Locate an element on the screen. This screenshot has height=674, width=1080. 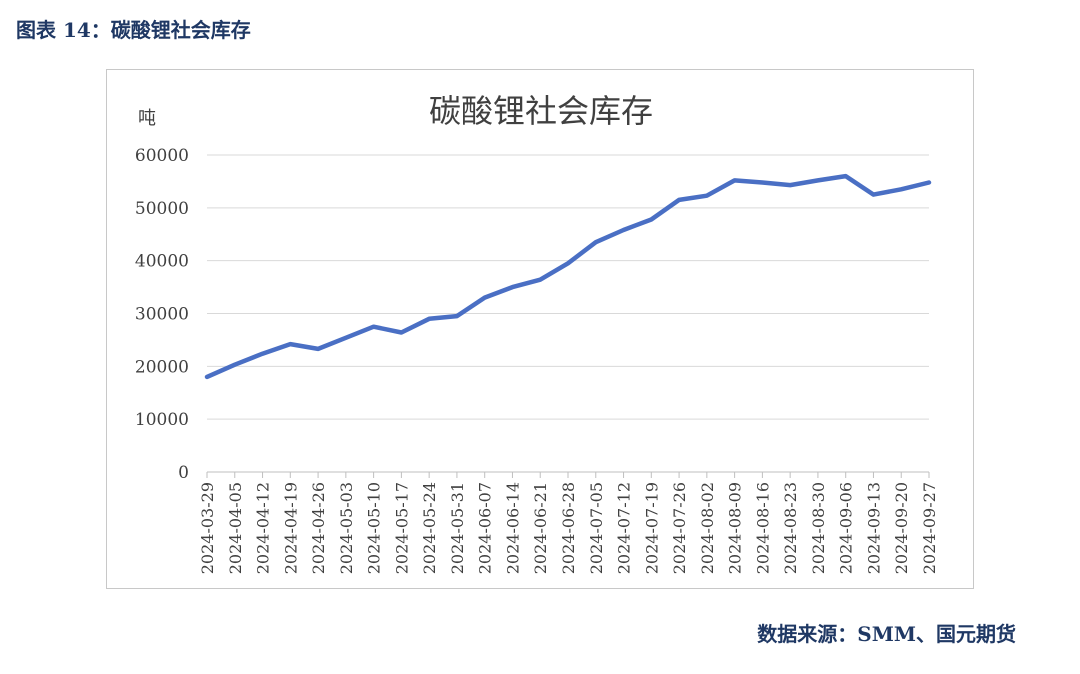
x-tick-label: 2024-07-05 is located at coordinates (596, 528).